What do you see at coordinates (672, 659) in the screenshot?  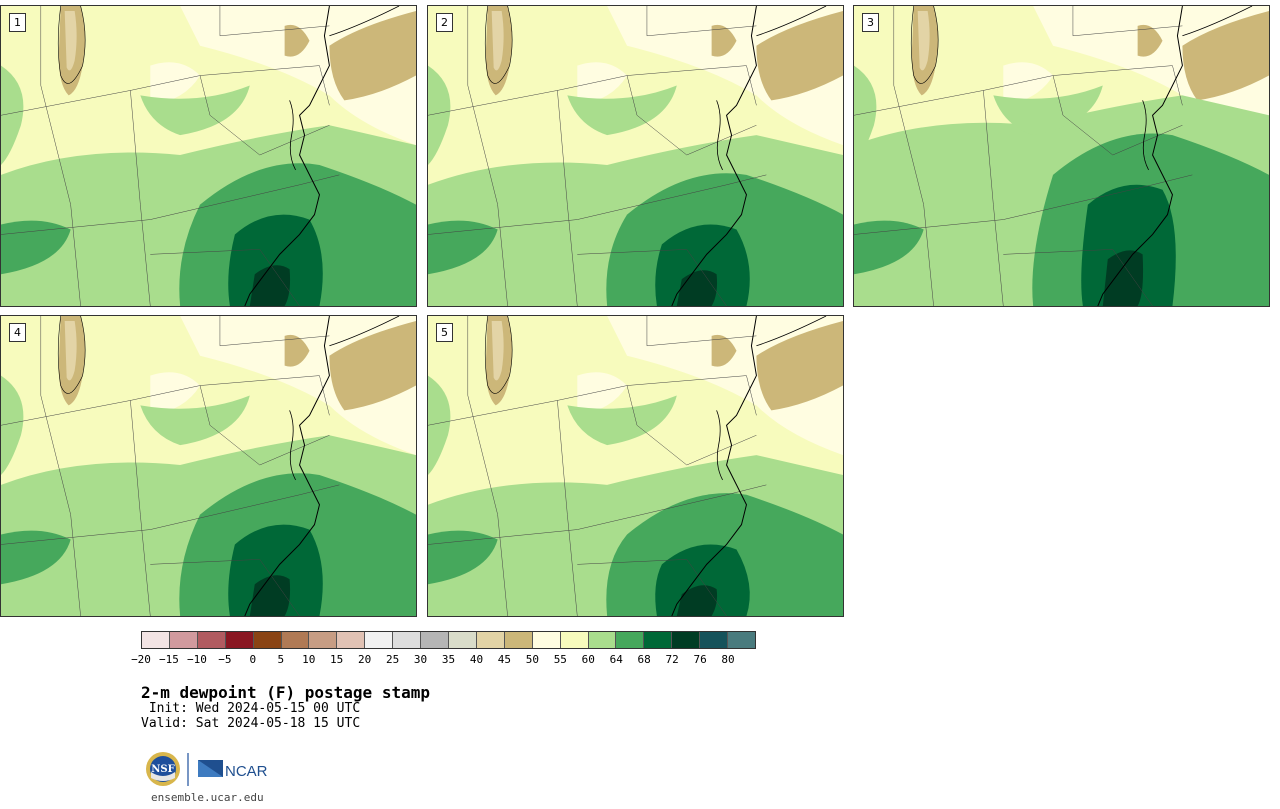 I see `colorbar-tick-label: 72` at bounding box center [672, 659].